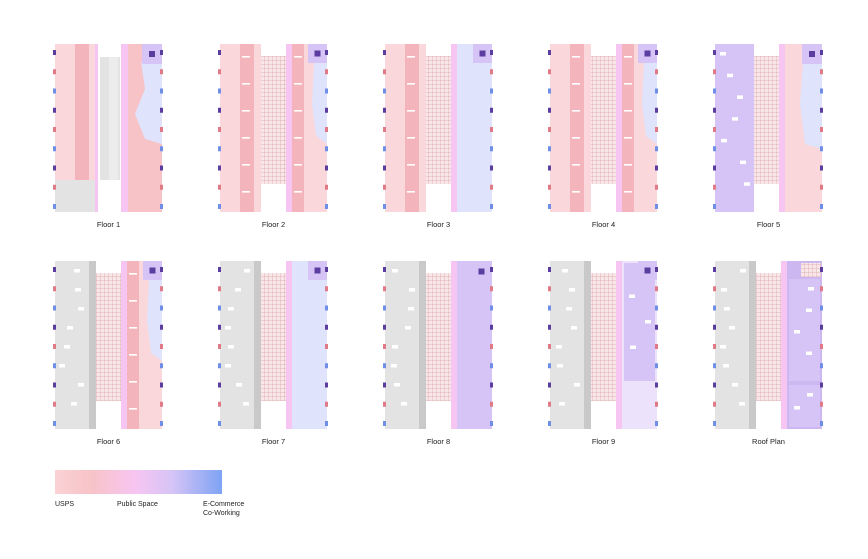  I want to click on grid-atrium, so click(766, 120).